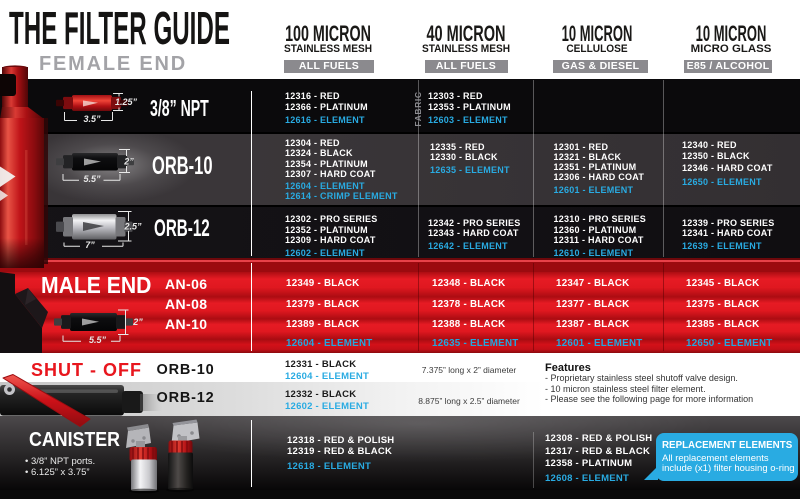 This screenshot has width=800, height=499. I want to click on svg-text: 7”, so click(90, 245).